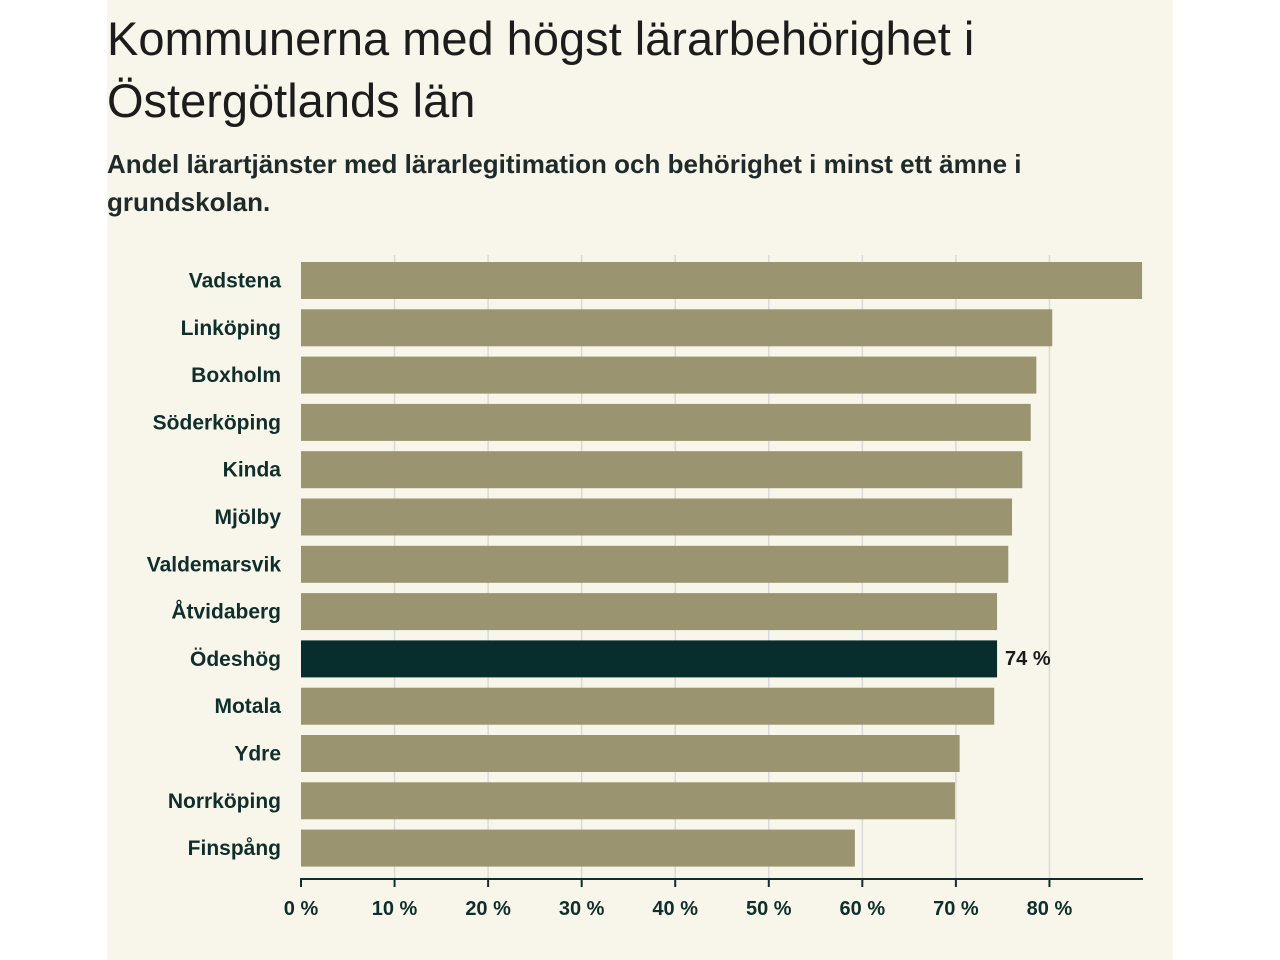 This screenshot has width=1280, height=960. I want to click on x-tick-label-70: 70 %, so click(956, 909).